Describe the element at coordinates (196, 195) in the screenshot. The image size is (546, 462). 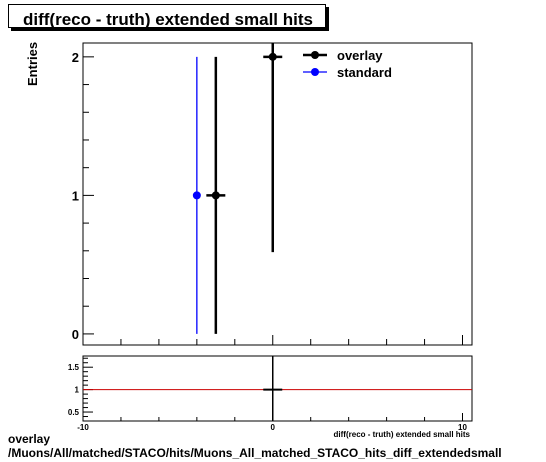
I see `standard-point` at that location.